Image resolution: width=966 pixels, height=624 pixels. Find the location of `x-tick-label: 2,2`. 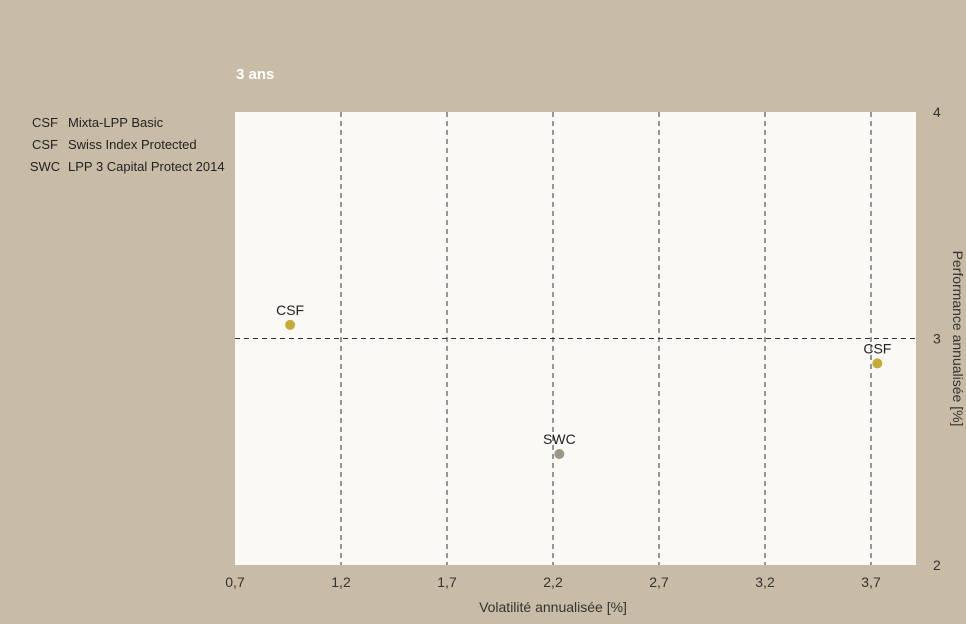

x-tick-label: 2,2 is located at coordinates (553, 582).